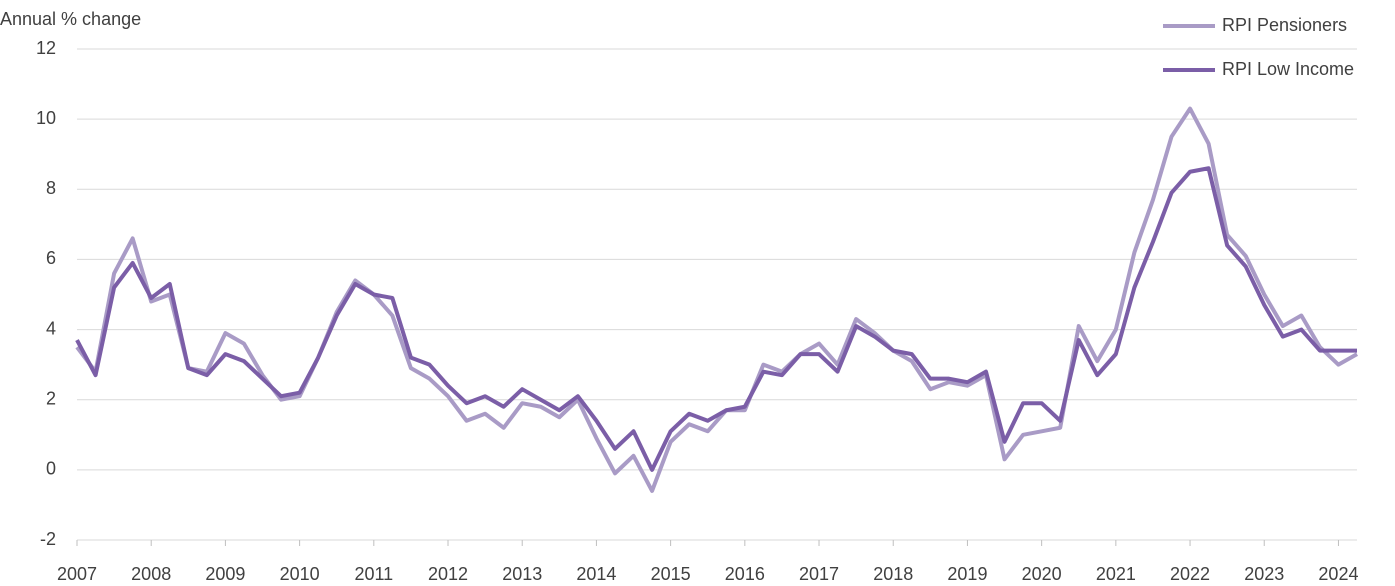 The image size is (1395, 586). What do you see at coordinates (51, 398) in the screenshot?
I see `y-tick-label: 2` at bounding box center [51, 398].